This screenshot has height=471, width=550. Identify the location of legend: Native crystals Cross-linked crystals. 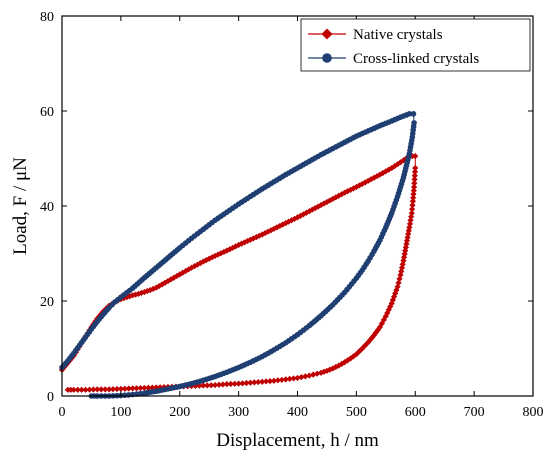
(415, 45).